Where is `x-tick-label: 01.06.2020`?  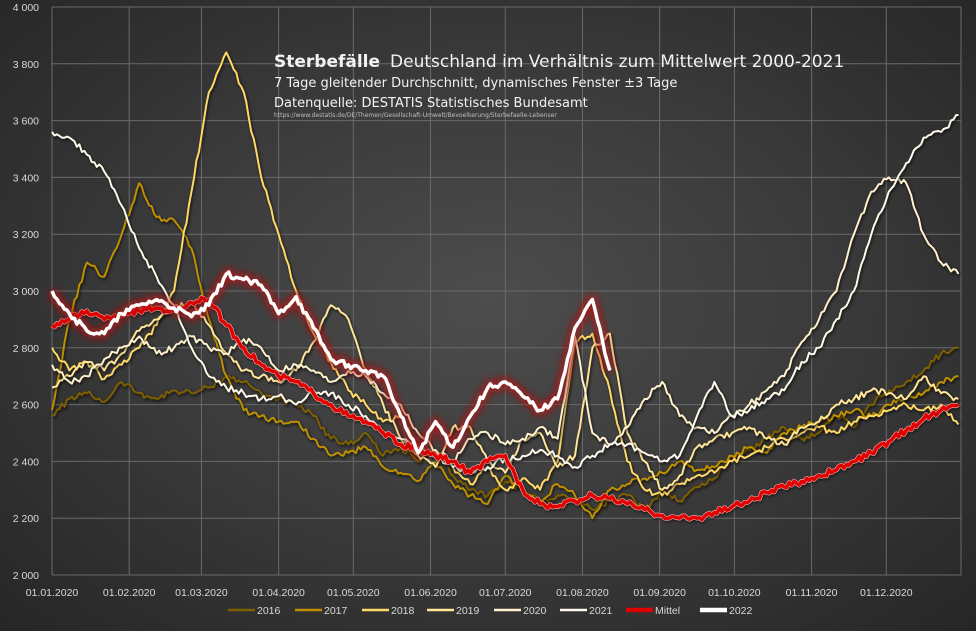 x-tick-label: 01.06.2020 is located at coordinates (430, 593).